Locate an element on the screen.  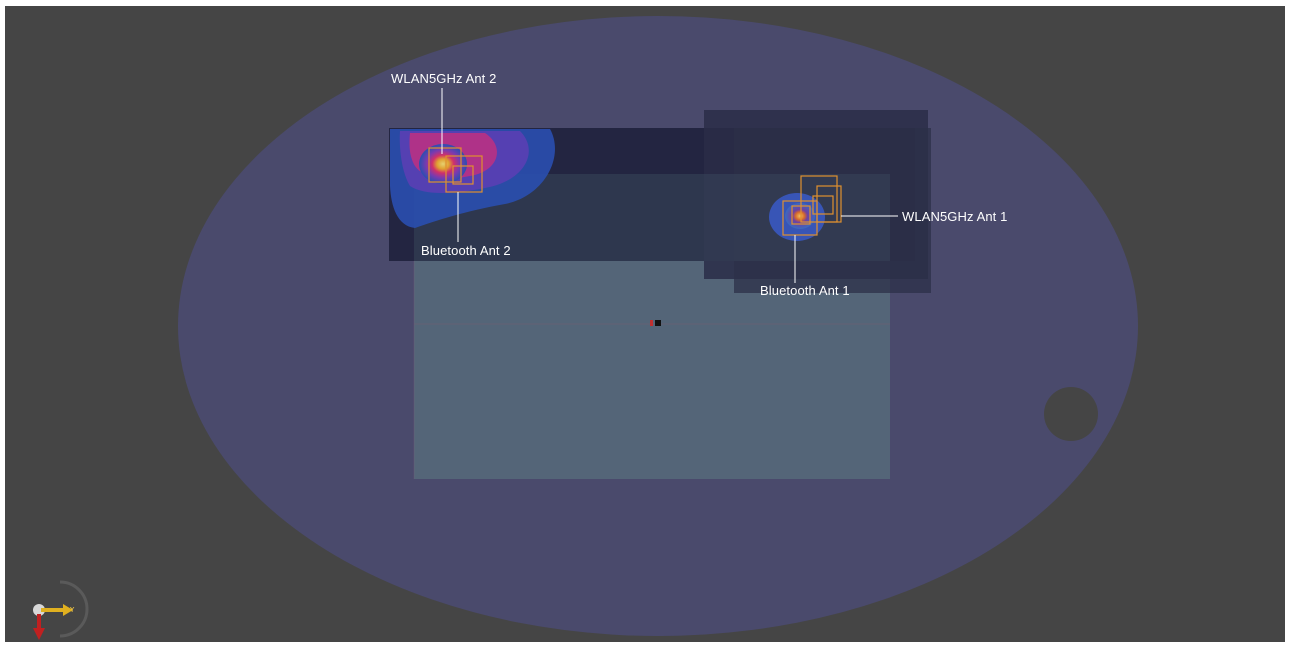
heatmap-ant2 is located at coordinates (472, 178).